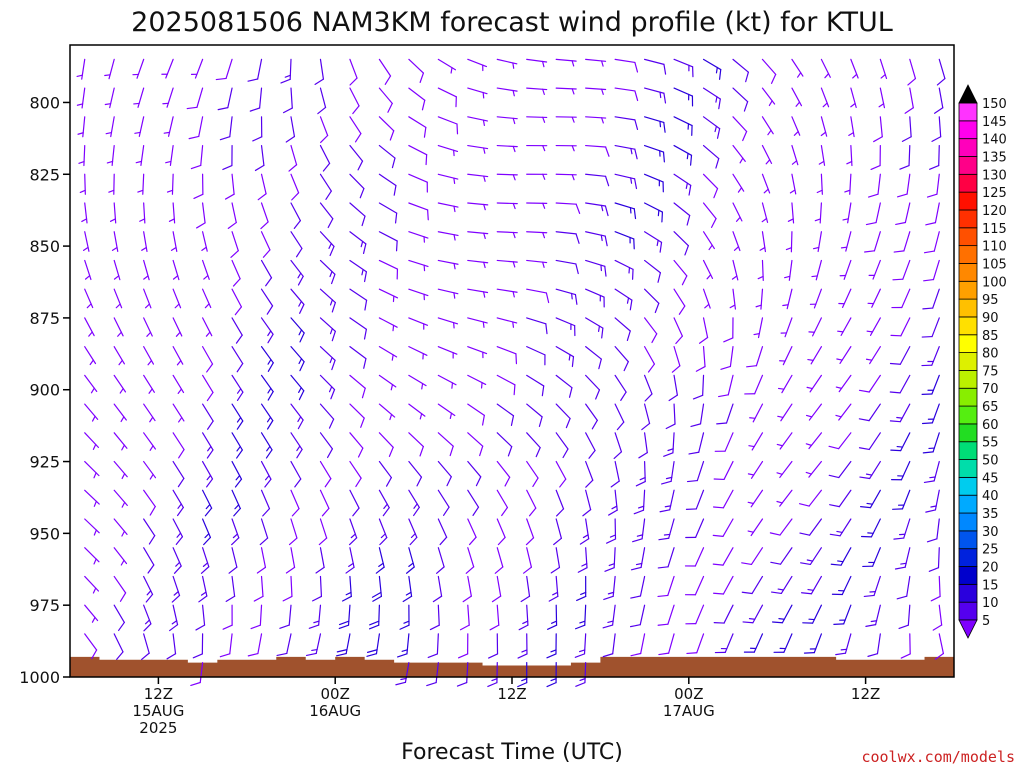 This screenshot has width=1024, height=768. What do you see at coordinates (990, 568) in the screenshot?
I see `colorbar-label: 20` at bounding box center [990, 568].